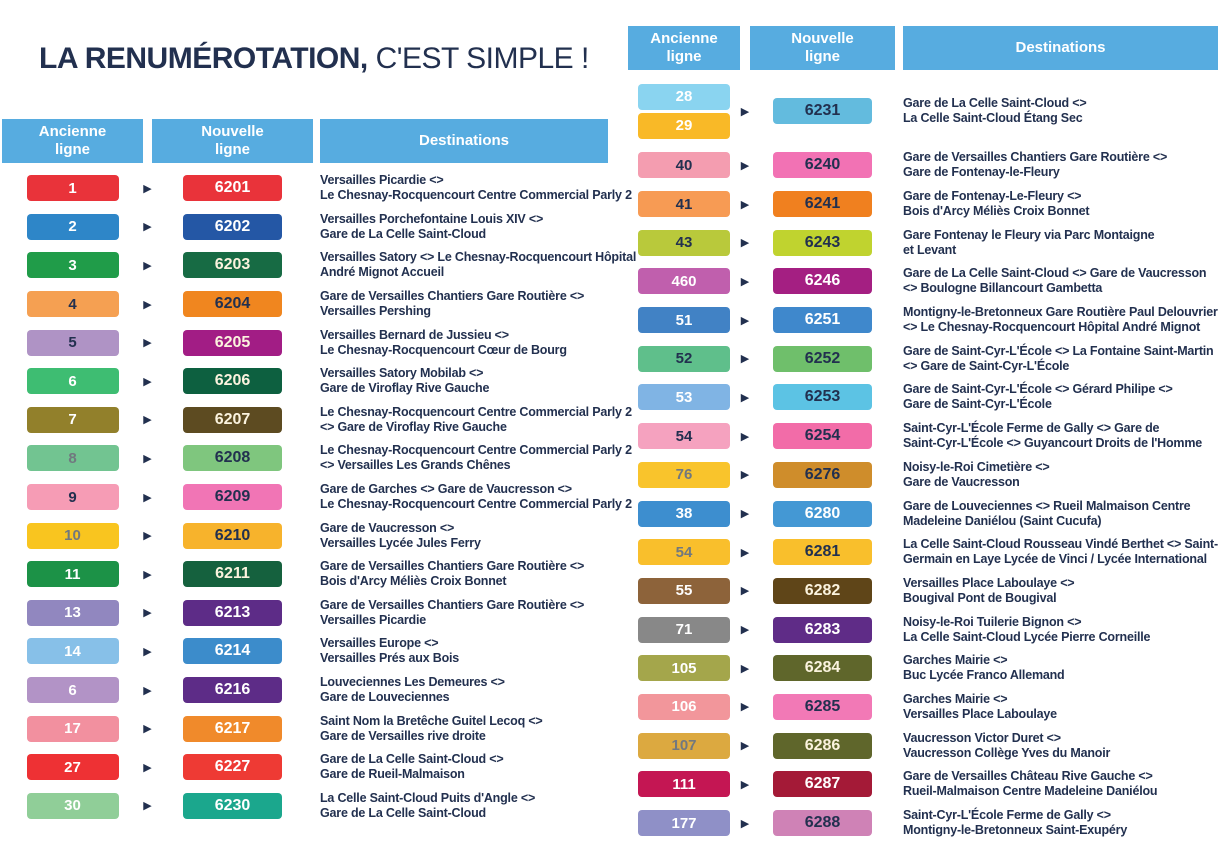  Describe the element at coordinates (379, 643) in the screenshot. I see `destination-line: Versailles Europe <>` at that location.